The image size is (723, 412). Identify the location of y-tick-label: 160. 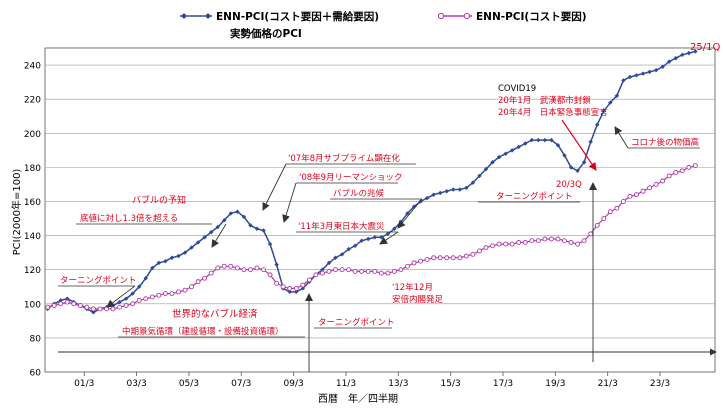
(32, 203).